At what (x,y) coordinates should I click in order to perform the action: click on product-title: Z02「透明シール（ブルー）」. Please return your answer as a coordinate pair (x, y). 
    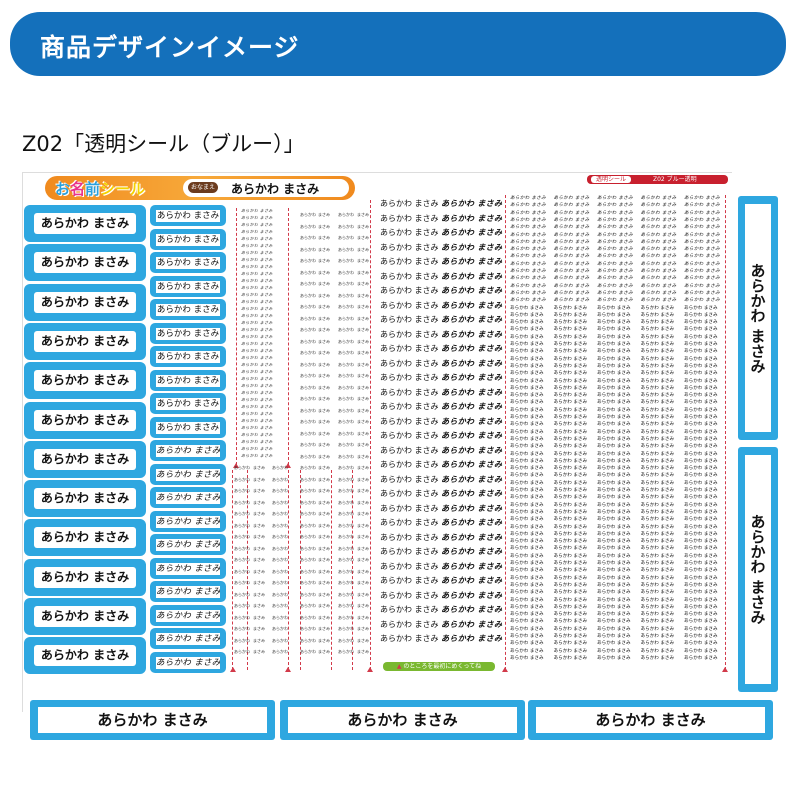
    Looking at the image, I should click on (163, 144).